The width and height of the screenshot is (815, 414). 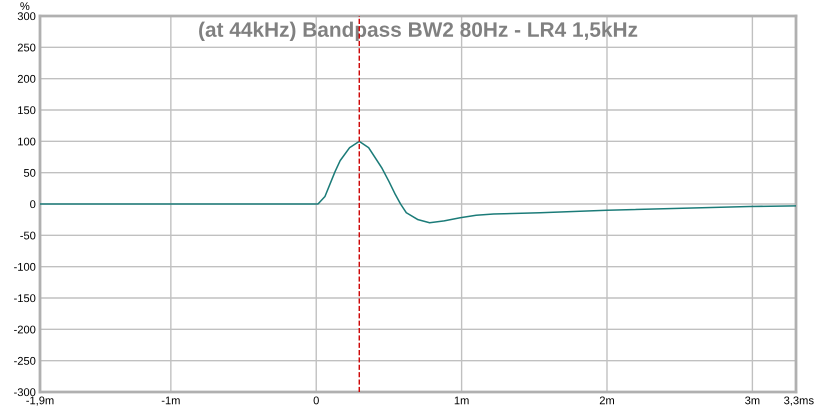 What do you see at coordinates (28, 236) in the screenshot?
I see `y-tick-label: -50` at bounding box center [28, 236].